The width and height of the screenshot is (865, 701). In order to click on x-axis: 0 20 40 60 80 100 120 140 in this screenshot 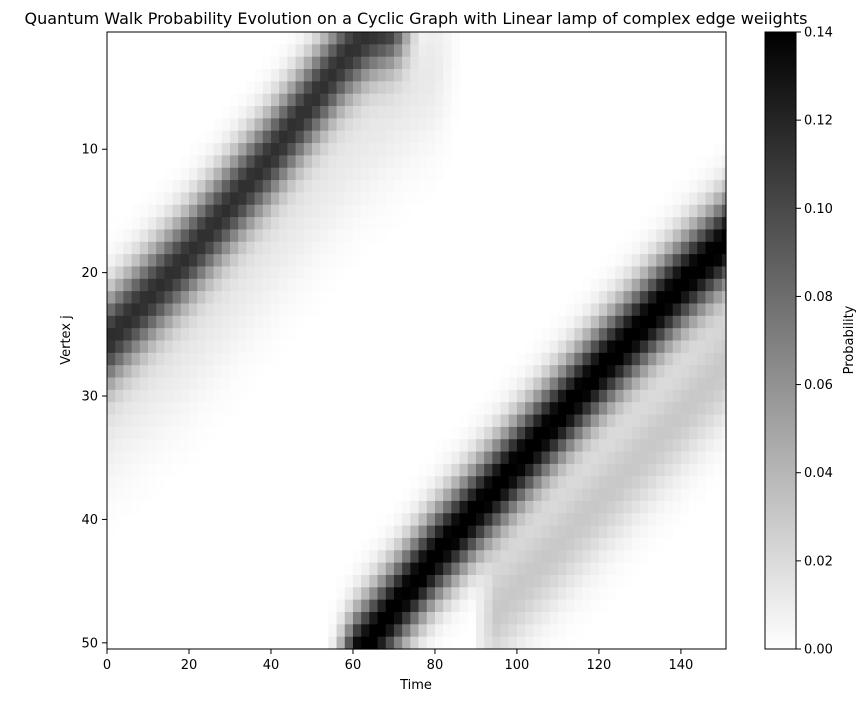, I will do `click(398, 661)`.